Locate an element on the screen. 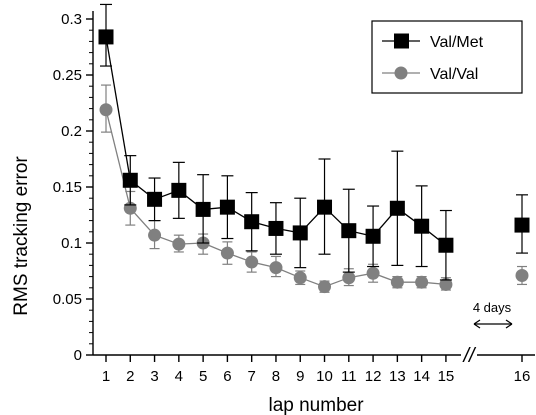 The image size is (536, 415). x-tick-label: 6 is located at coordinates (227, 376).